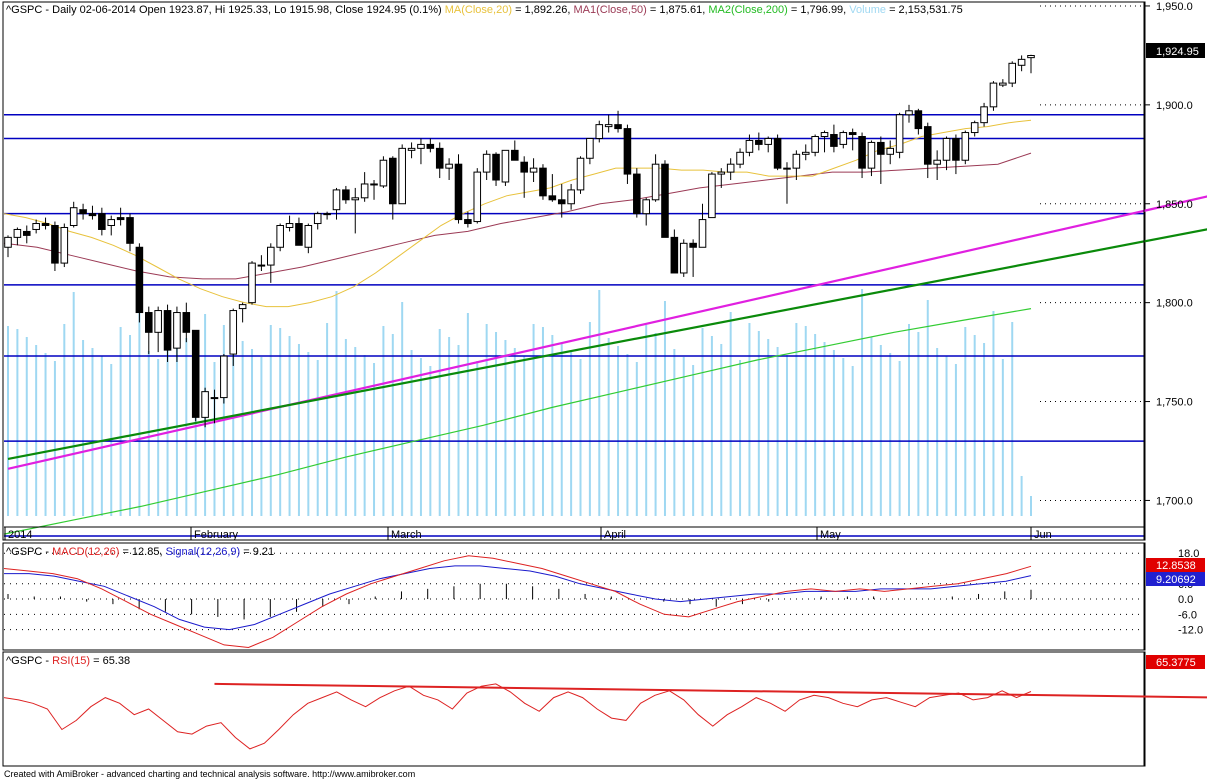  What do you see at coordinates (926, 10) in the screenshot?
I see `volume-value: = 2,153,531.75` at bounding box center [926, 10].